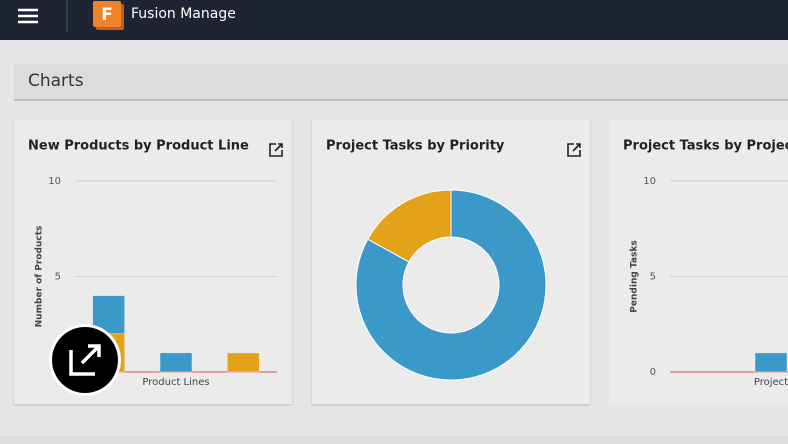 This screenshot has width=788, height=444. What do you see at coordinates (138, 146) in the screenshot?
I see `chart-title: New Products by Product Line` at bounding box center [138, 146].